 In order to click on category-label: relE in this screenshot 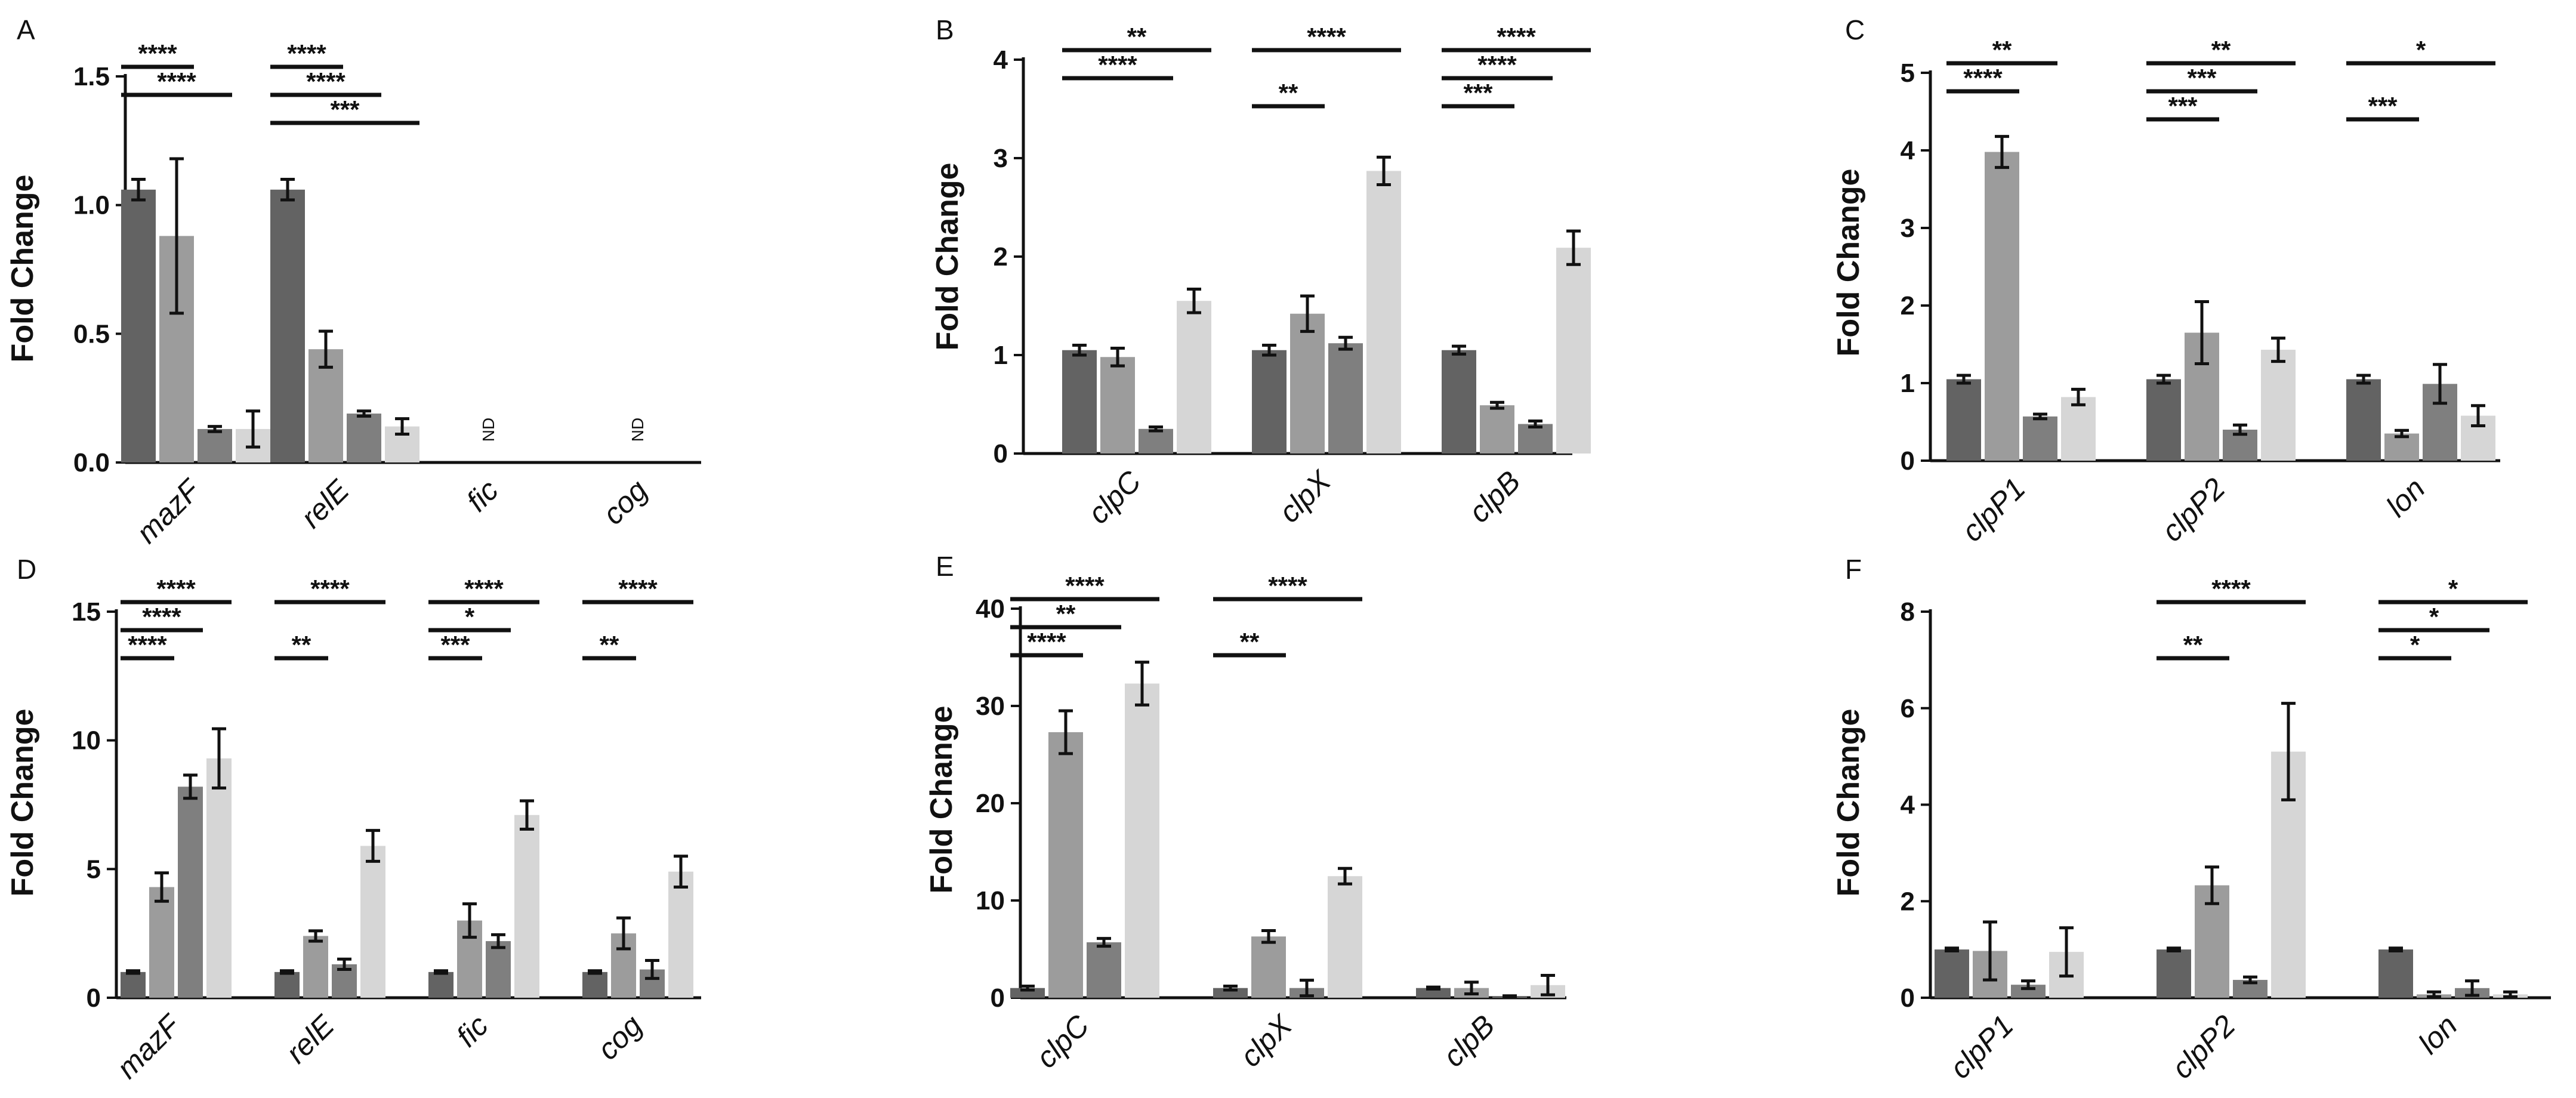, I will do `click(325, 504)`.